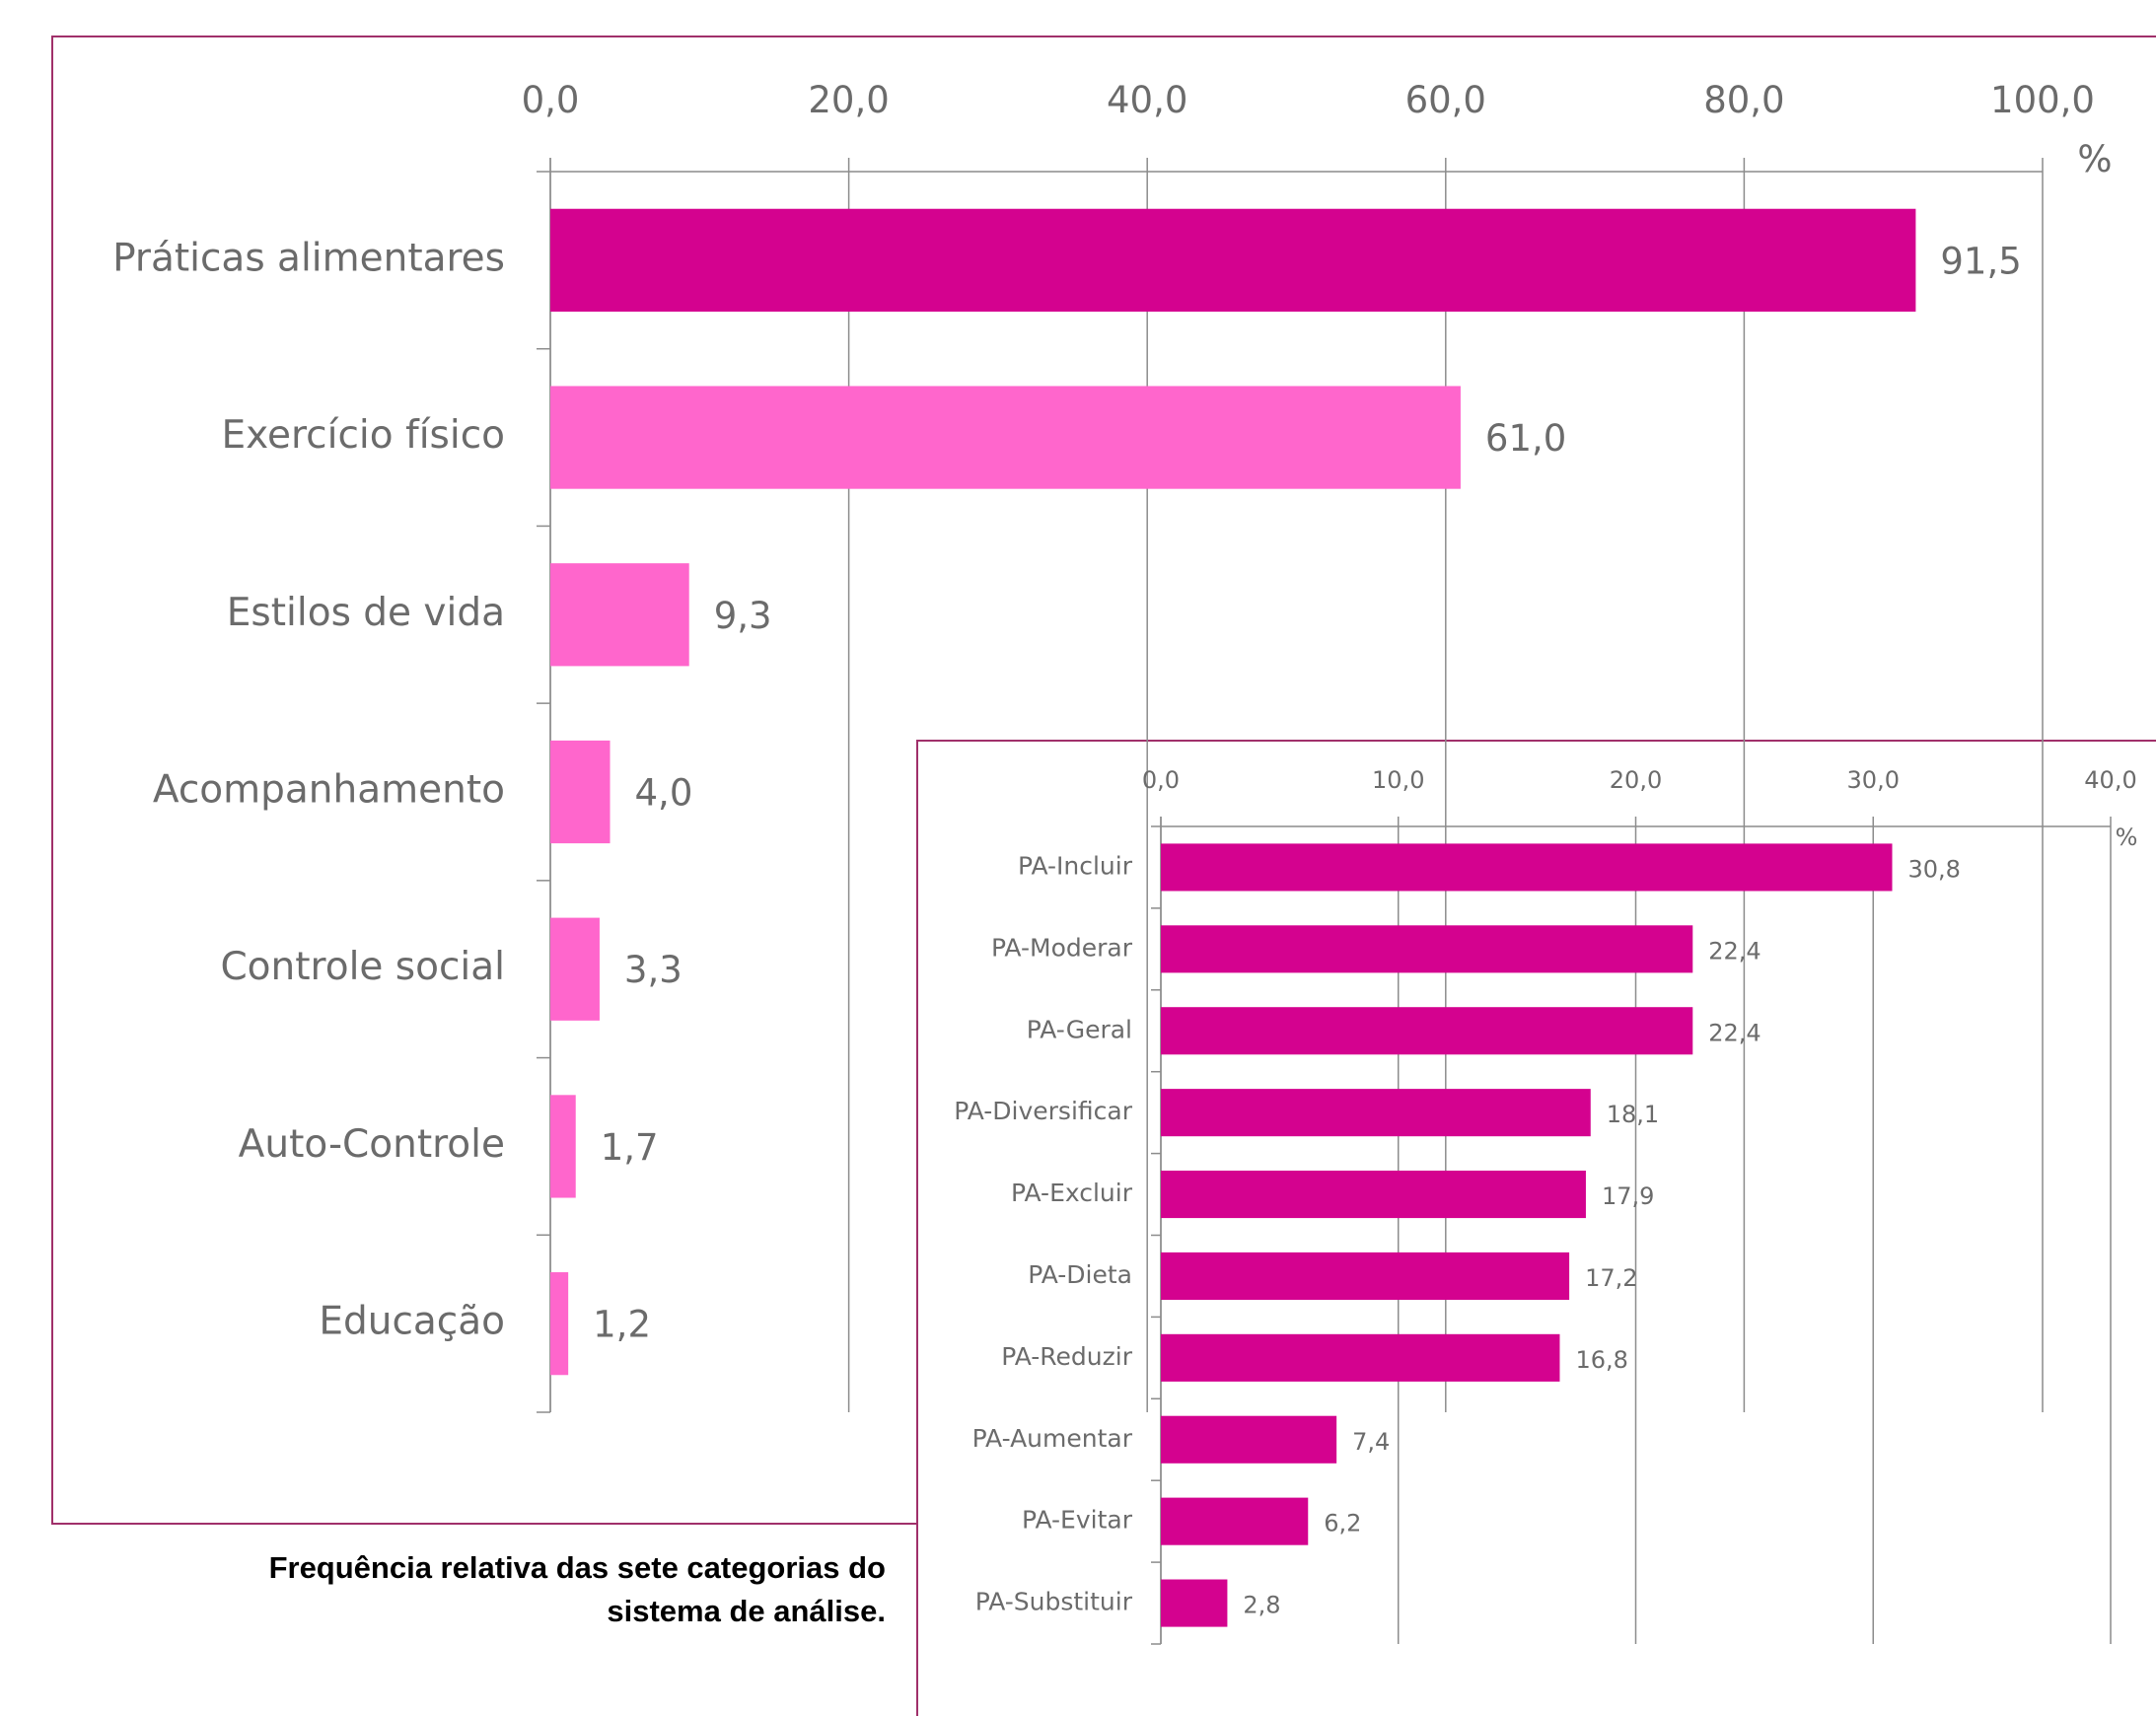  I want to click on main-x-tick-label: 40,0, so click(1147, 100).